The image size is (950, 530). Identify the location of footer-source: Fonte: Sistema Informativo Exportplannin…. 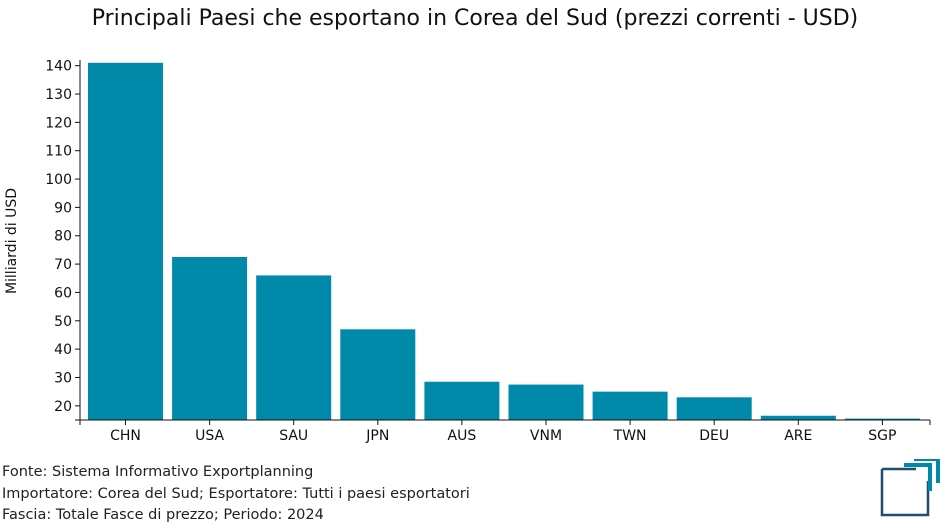
(158, 472).